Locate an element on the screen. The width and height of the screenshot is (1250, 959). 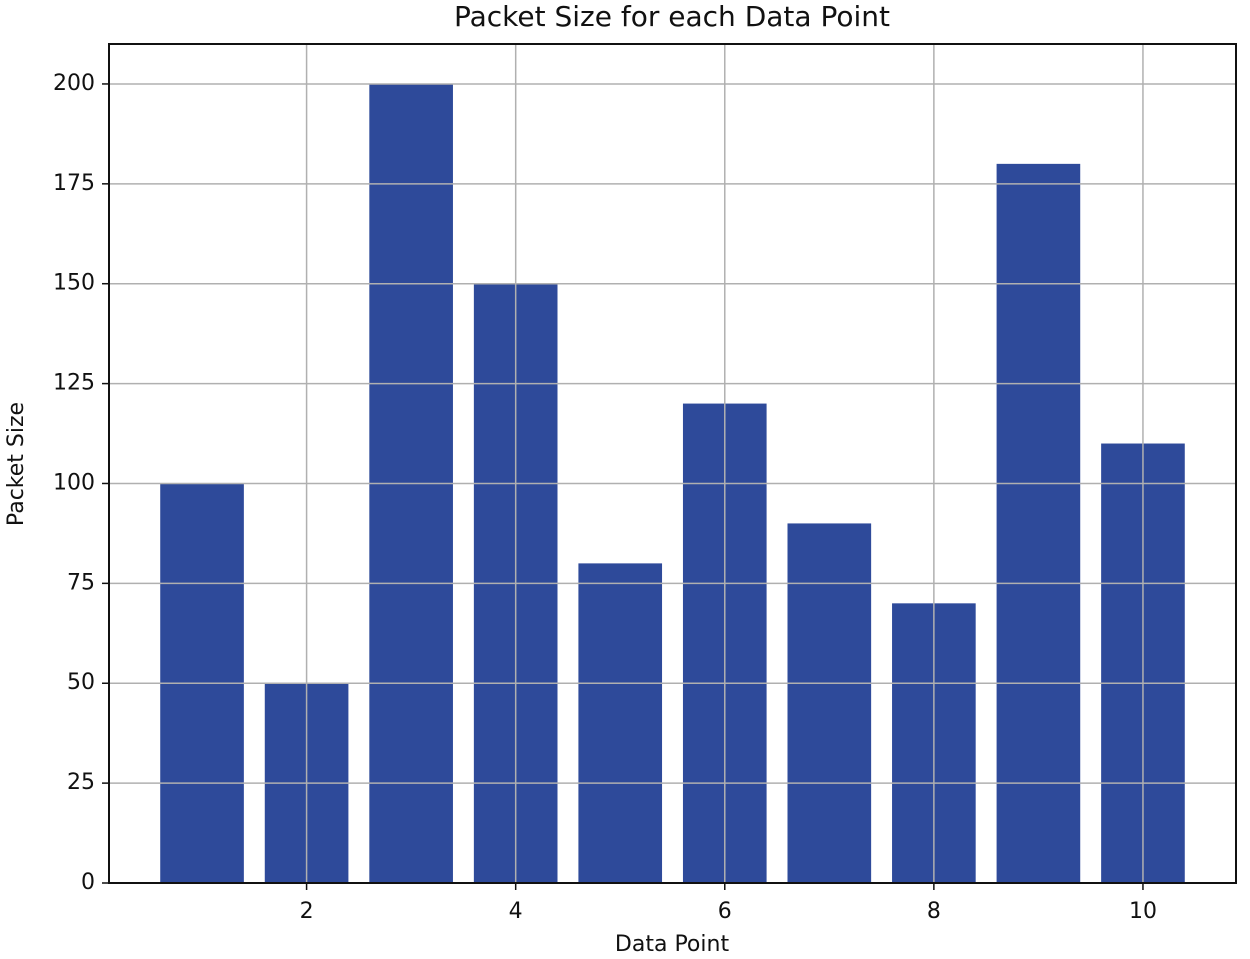
y-tick-label: 200 is located at coordinates (74, 83).